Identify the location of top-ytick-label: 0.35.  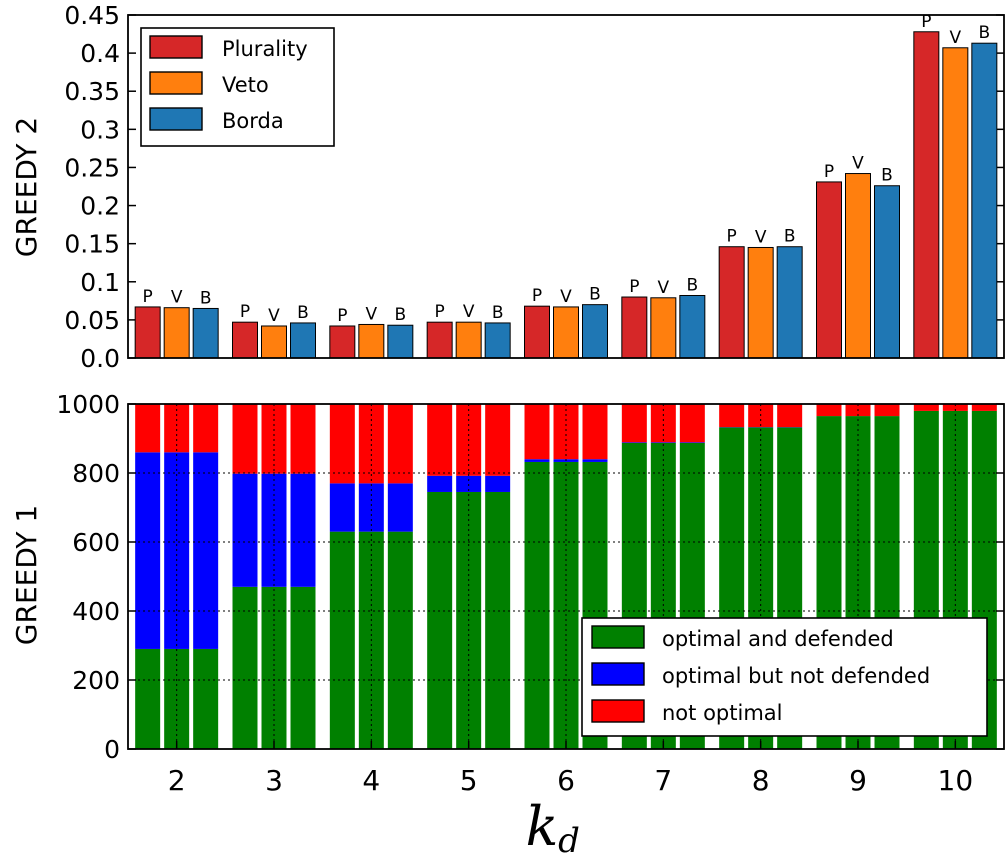
(92, 91).